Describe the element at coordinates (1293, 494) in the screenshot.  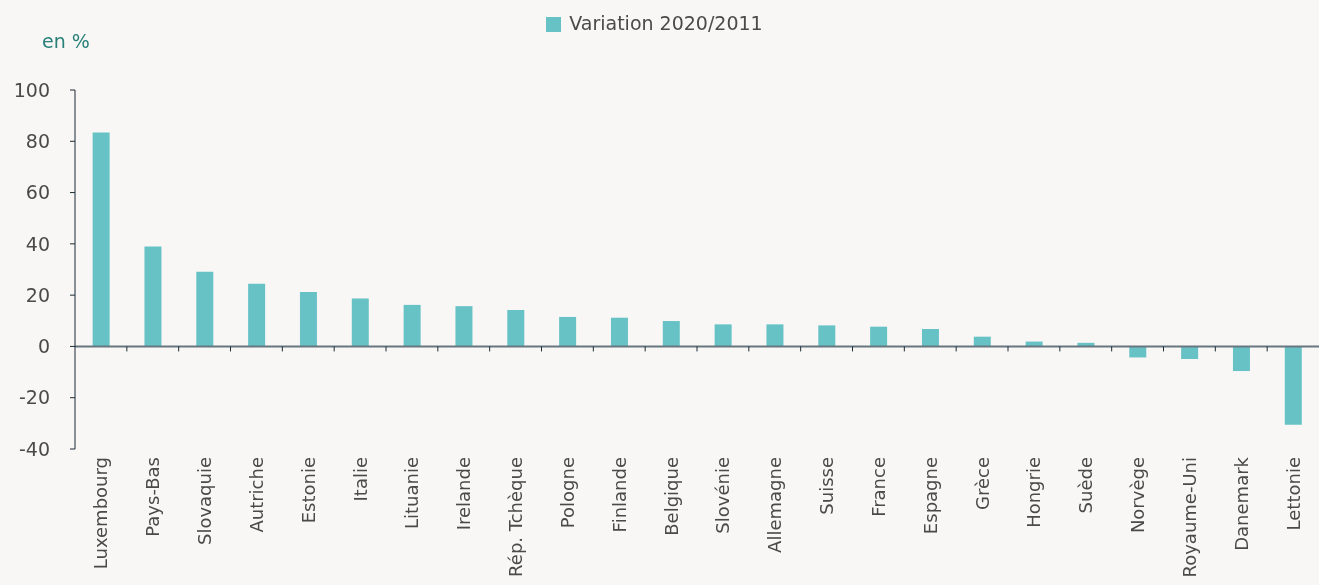
I see `x-tick-label: Lettonie` at that location.